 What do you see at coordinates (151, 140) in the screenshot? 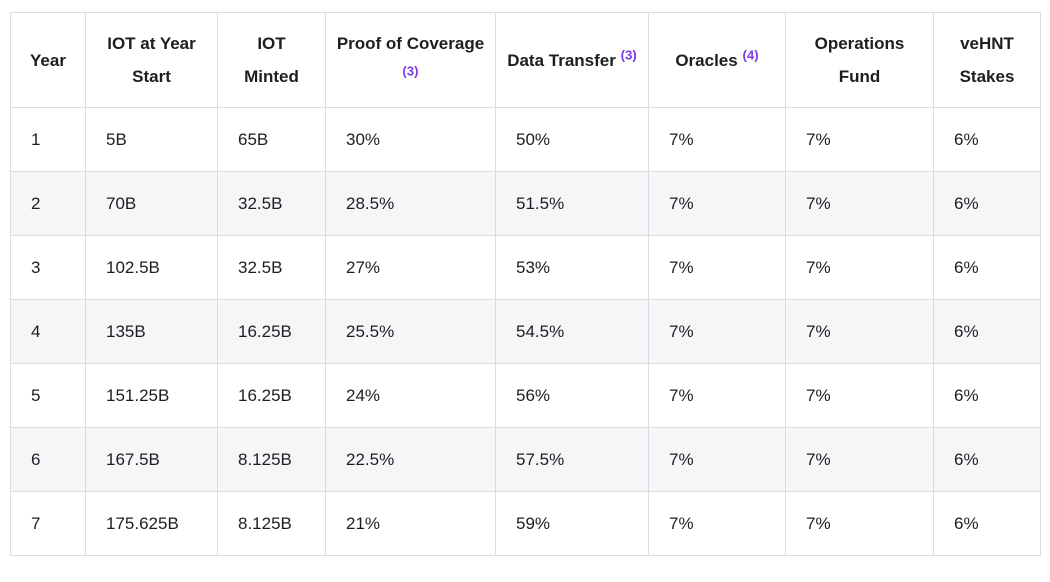
I see `cell-iot-at-year-start: 5B` at bounding box center [151, 140].